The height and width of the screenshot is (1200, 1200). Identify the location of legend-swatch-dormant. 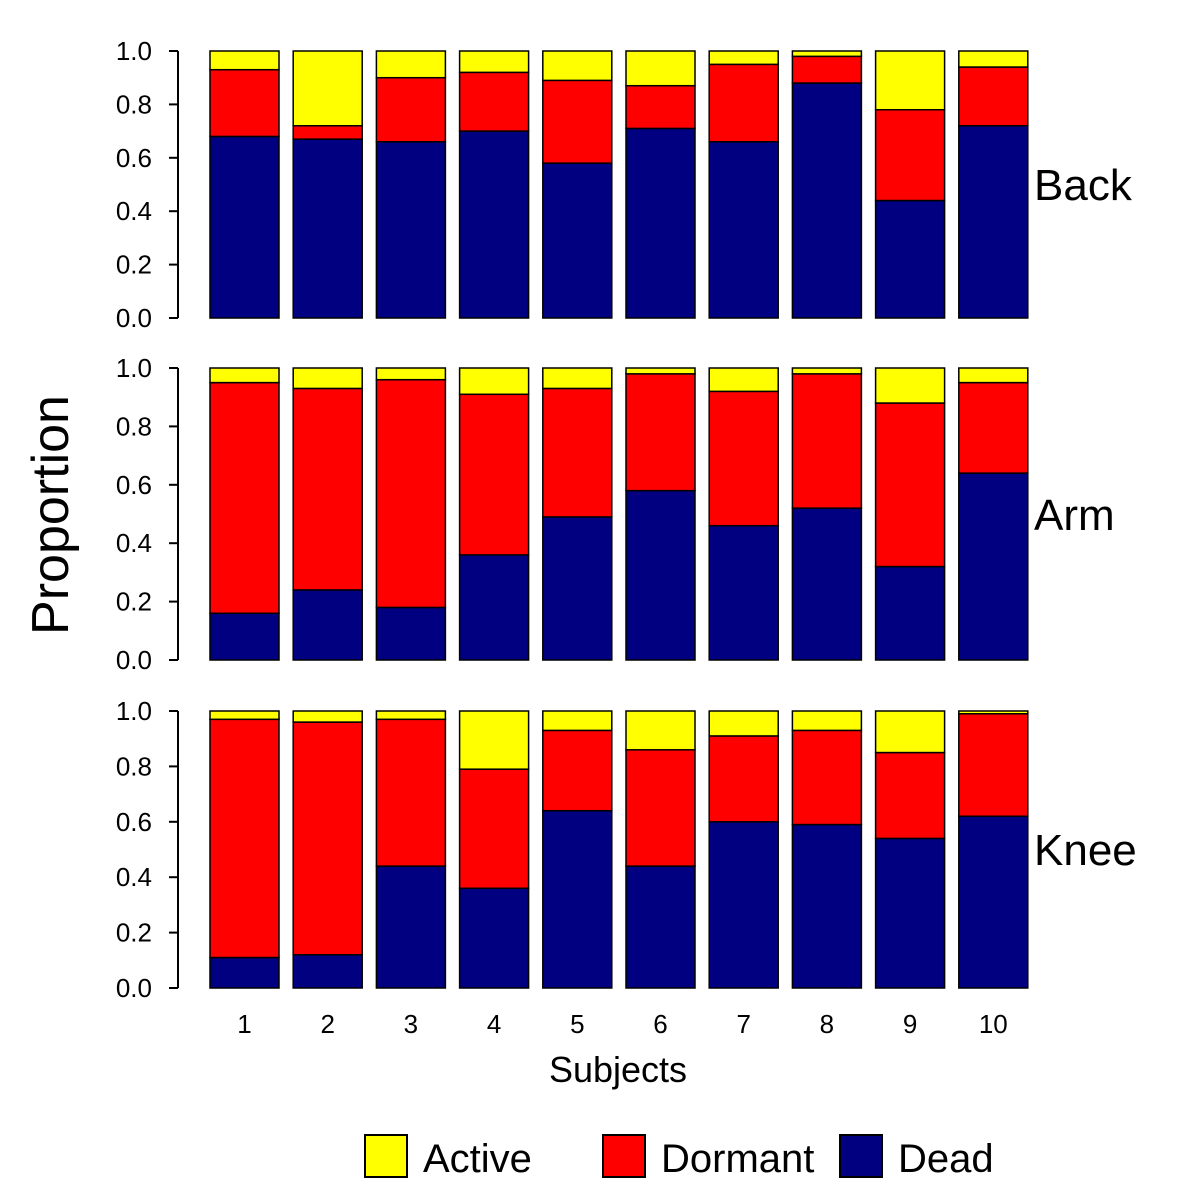
(624, 1156).